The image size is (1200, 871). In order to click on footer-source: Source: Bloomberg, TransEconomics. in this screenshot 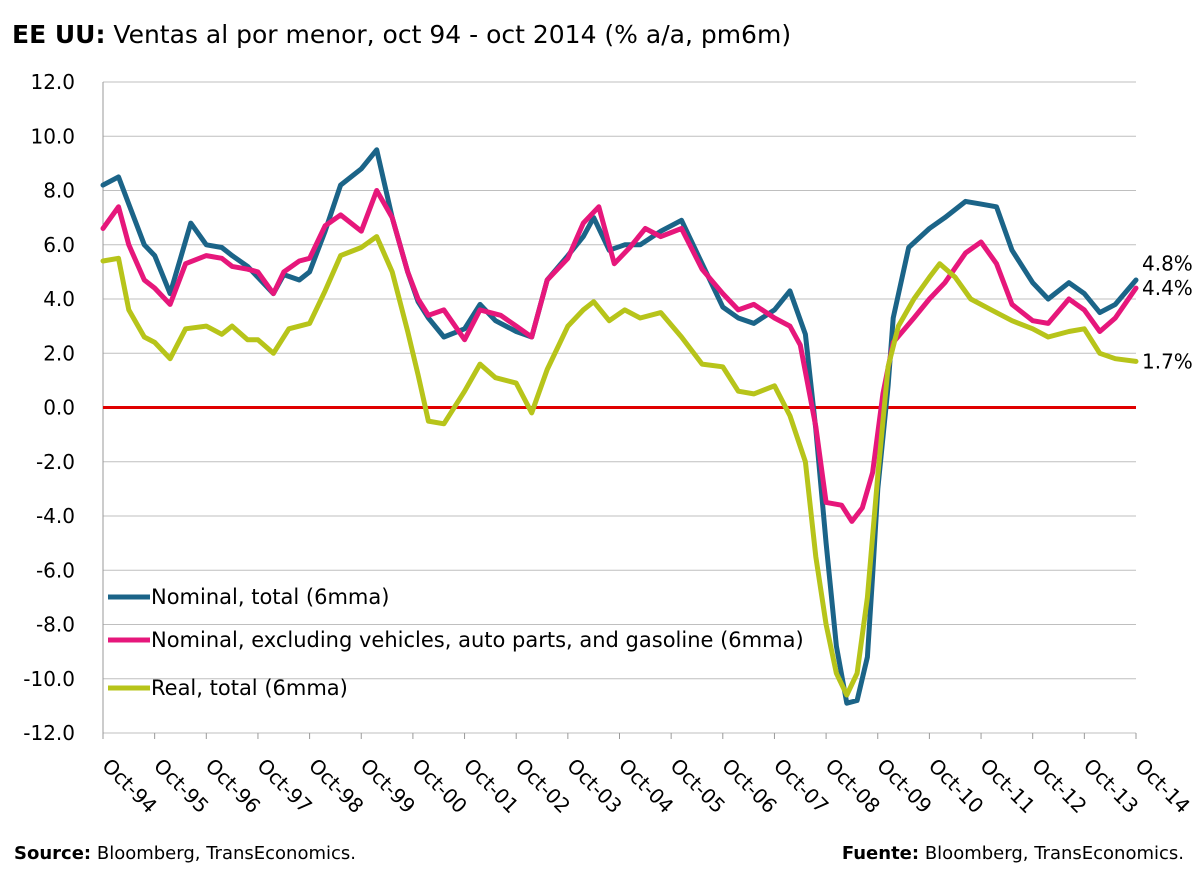, I will do `click(185, 853)`.